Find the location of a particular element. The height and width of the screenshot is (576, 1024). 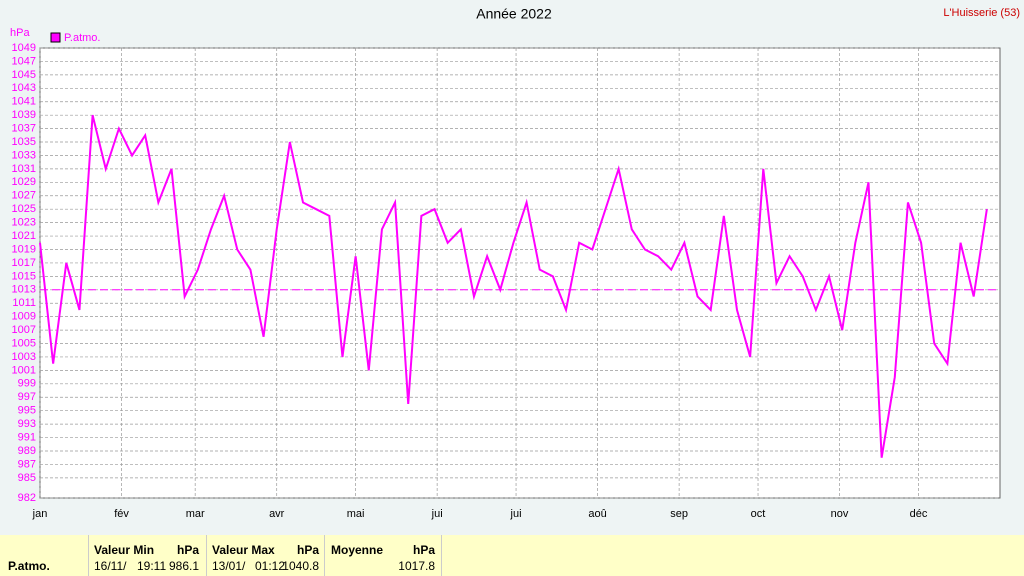

x-tick-label: avr is located at coordinates (277, 514).